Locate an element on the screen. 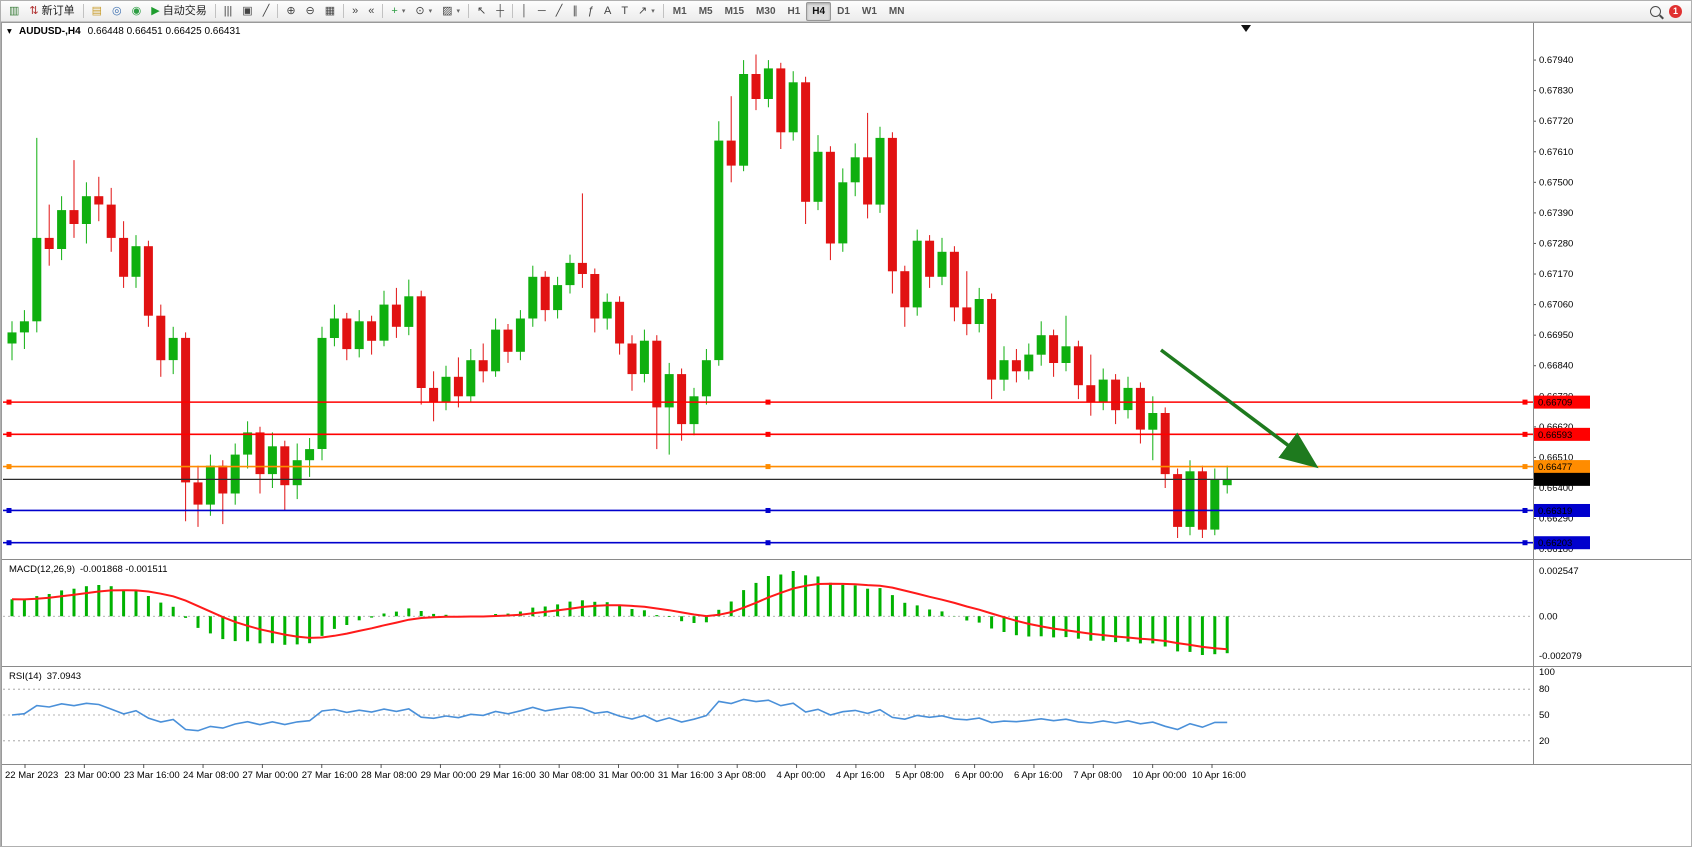 The width and height of the screenshot is (1692, 847). hline-0.66431: 0.66431 is located at coordinates (796, 479).